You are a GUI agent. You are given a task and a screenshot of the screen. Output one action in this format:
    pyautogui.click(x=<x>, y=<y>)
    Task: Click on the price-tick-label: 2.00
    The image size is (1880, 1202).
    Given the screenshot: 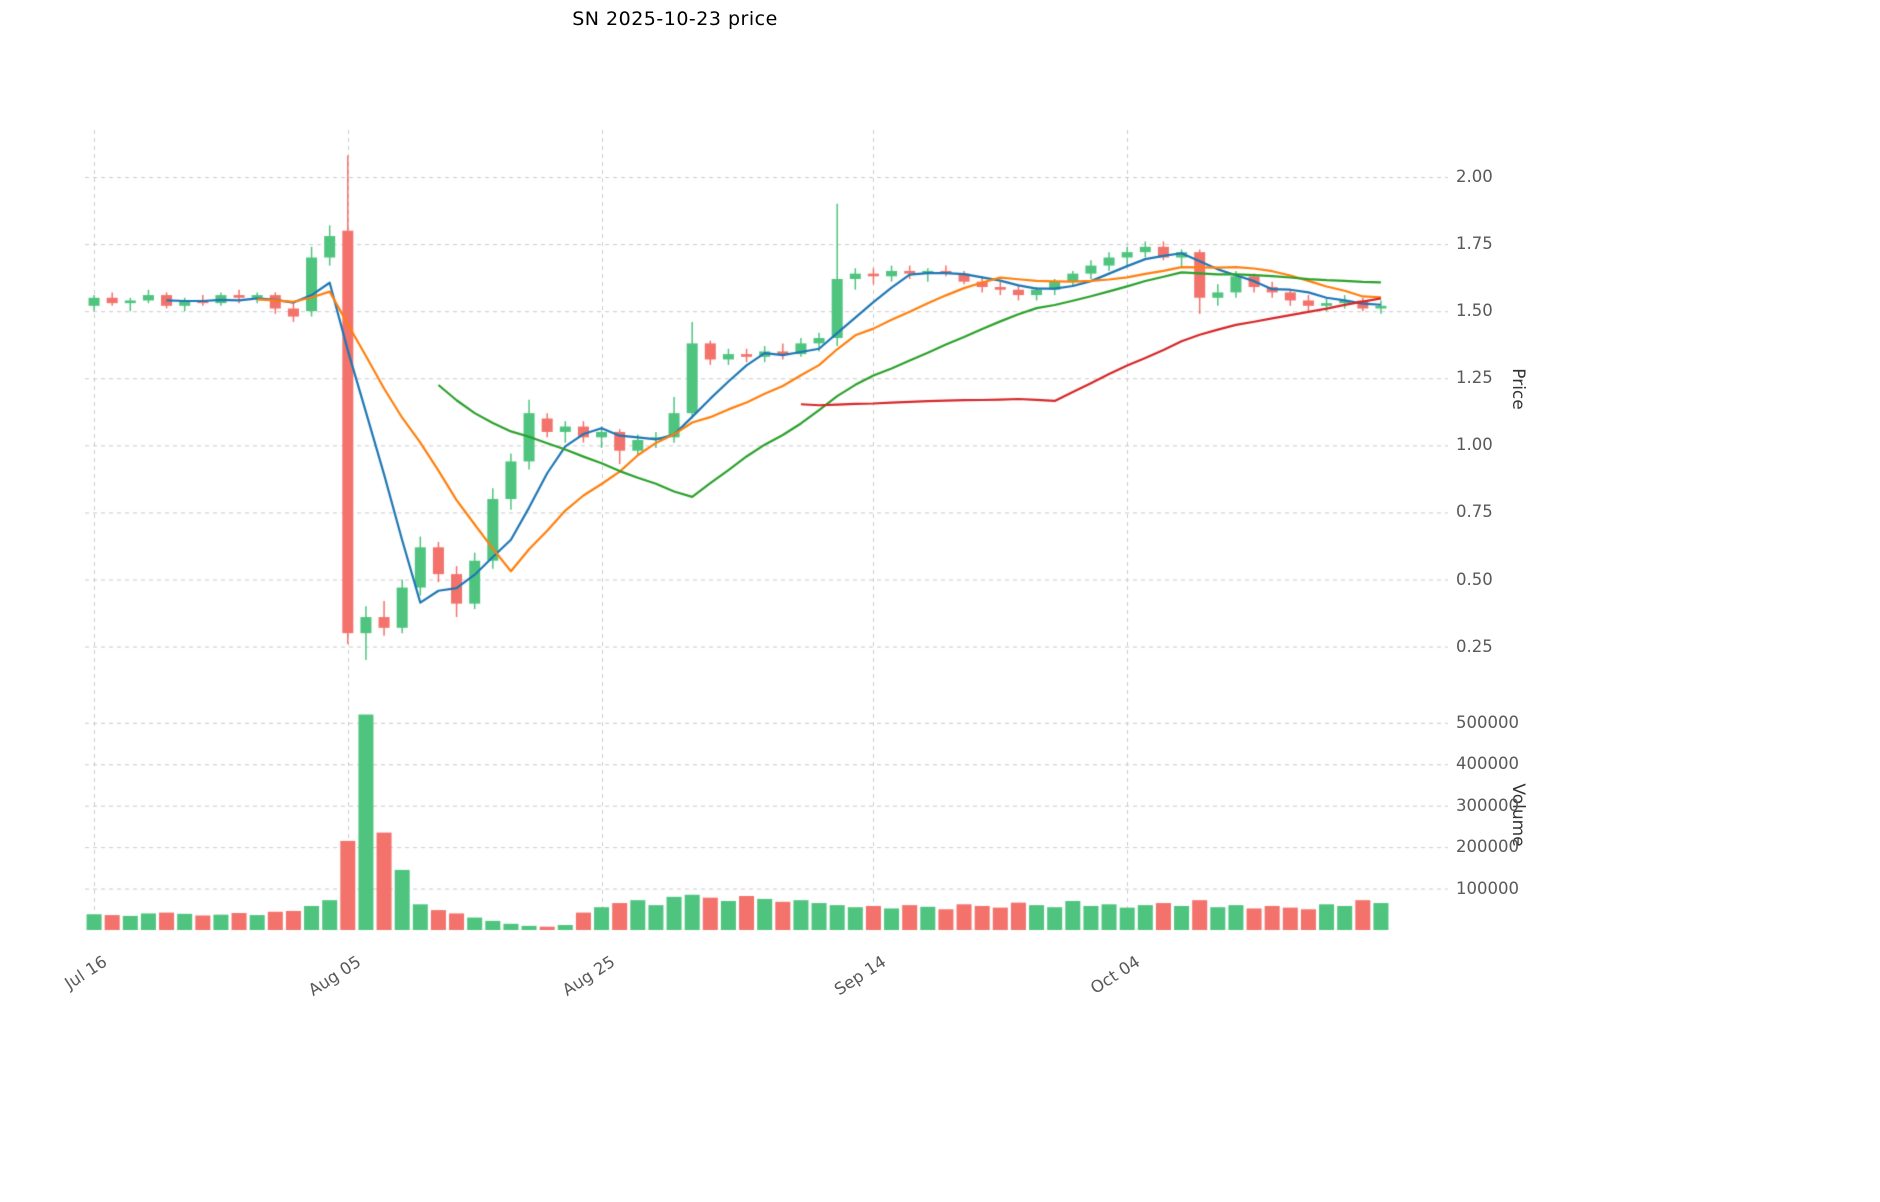 What is the action you would take?
    pyautogui.click(x=1474, y=177)
    